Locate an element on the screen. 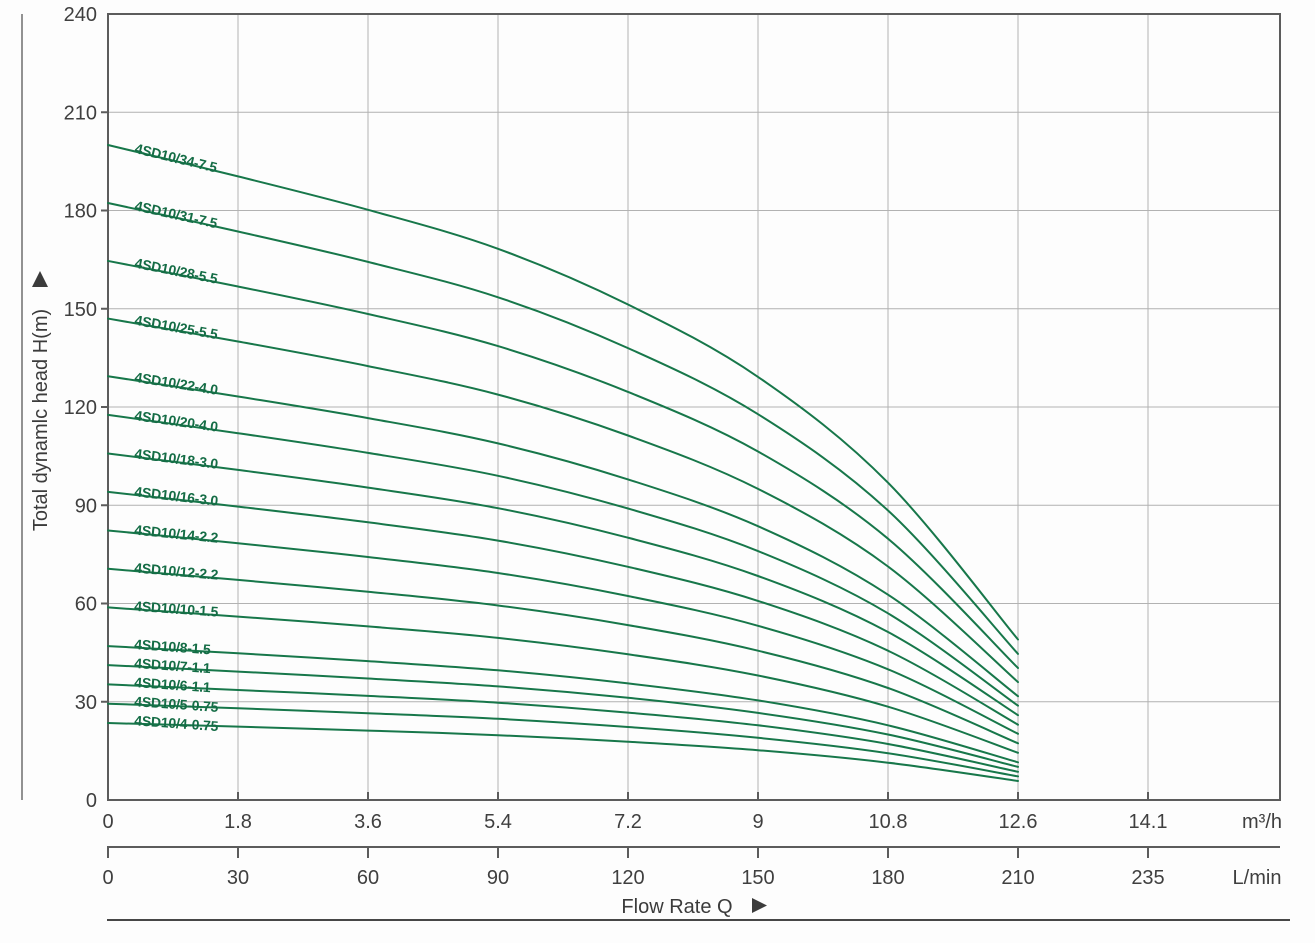 This screenshot has height=943, width=1315. curve-label: 4SD10/10-1.5 is located at coordinates (176, 609).